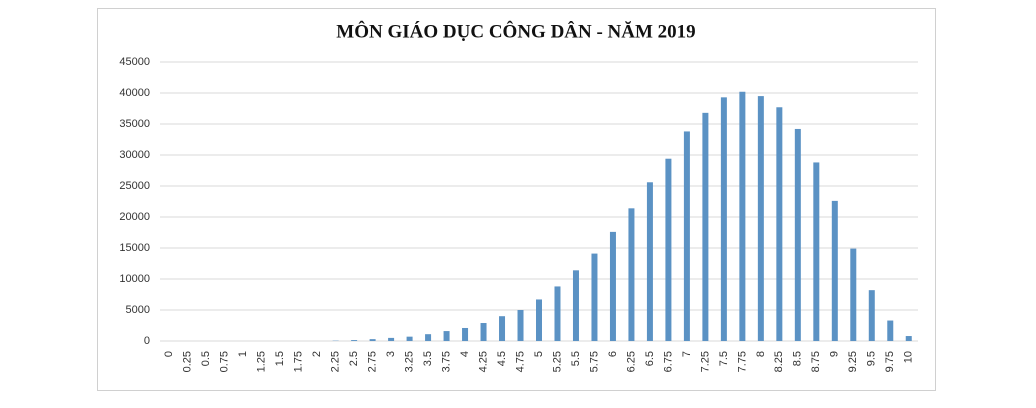  What do you see at coordinates (317, 354) in the screenshot?
I see `x-tick-label: 2` at bounding box center [317, 354].